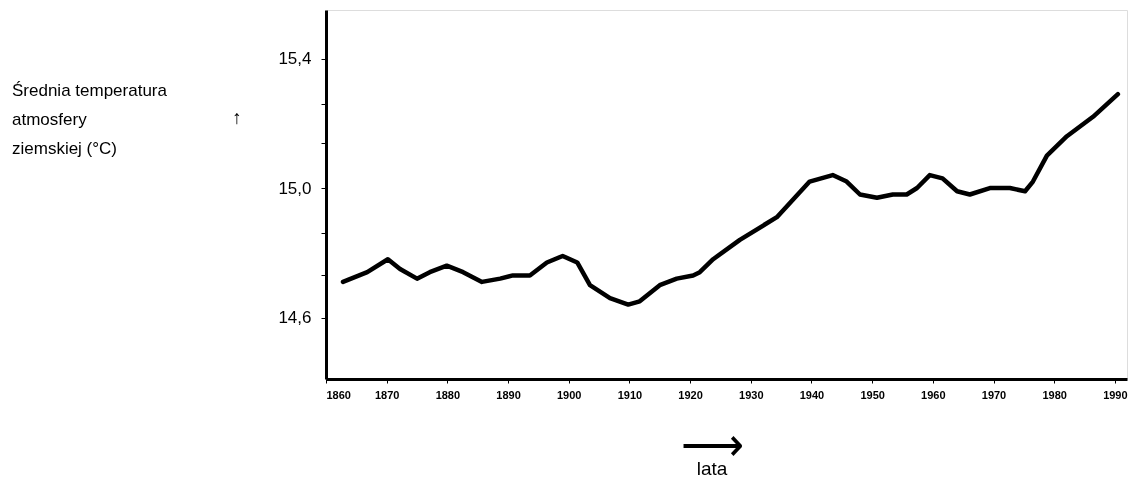 Image resolution: width=1130 pixels, height=482 pixels. Describe the element at coordinates (295, 188) in the screenshot. I see `y-tick-label: 15,0` at that location.